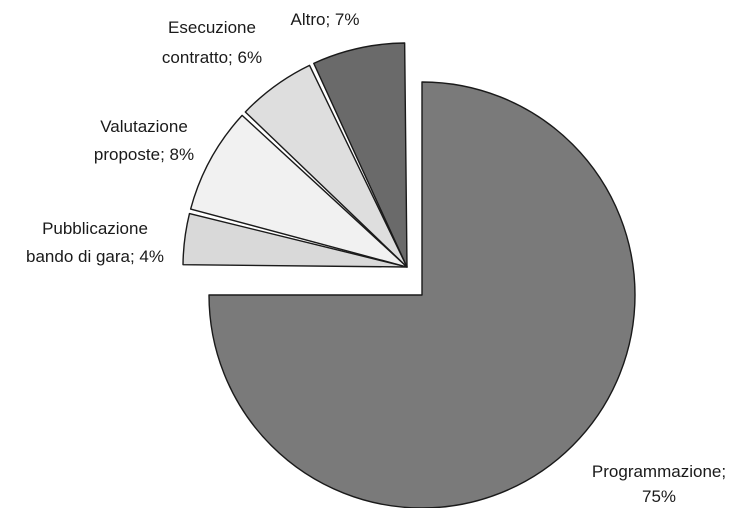  I want to click on label-programmazione-line-2: 75%, so click(659, 496).